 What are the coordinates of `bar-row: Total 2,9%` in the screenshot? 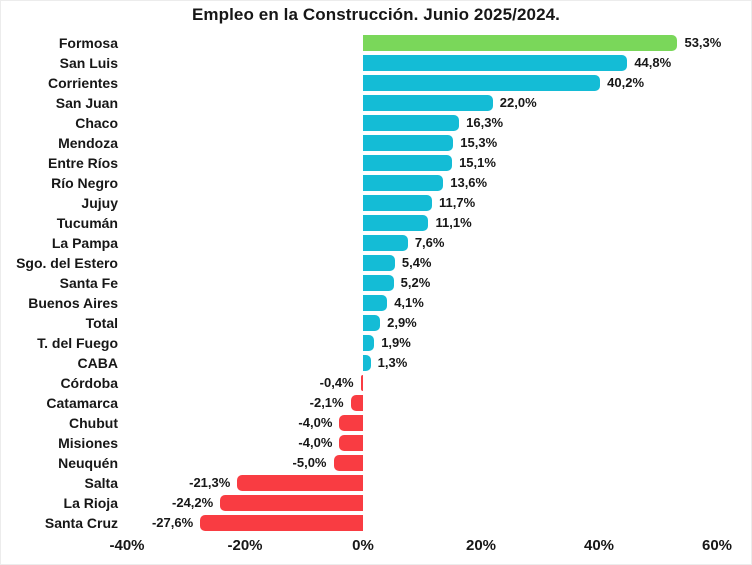 It's located at (376, 323).